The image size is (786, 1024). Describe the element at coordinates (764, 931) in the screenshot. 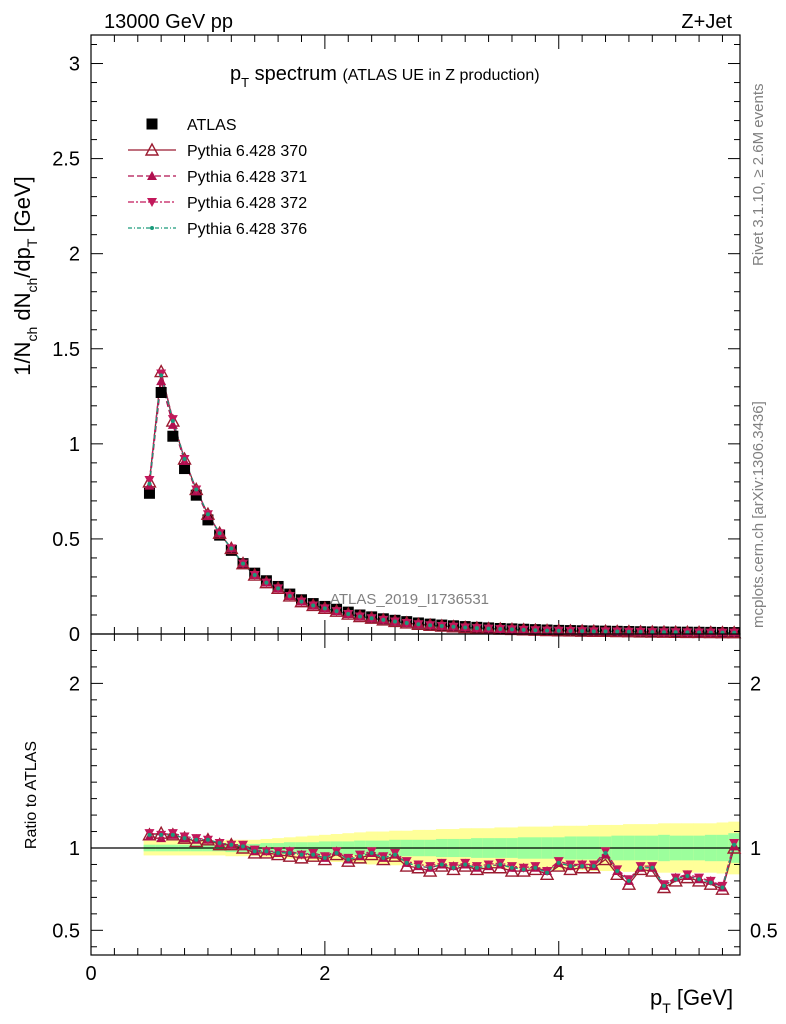

I see `ratio-y-tick-label-right: 0.5` at that location.